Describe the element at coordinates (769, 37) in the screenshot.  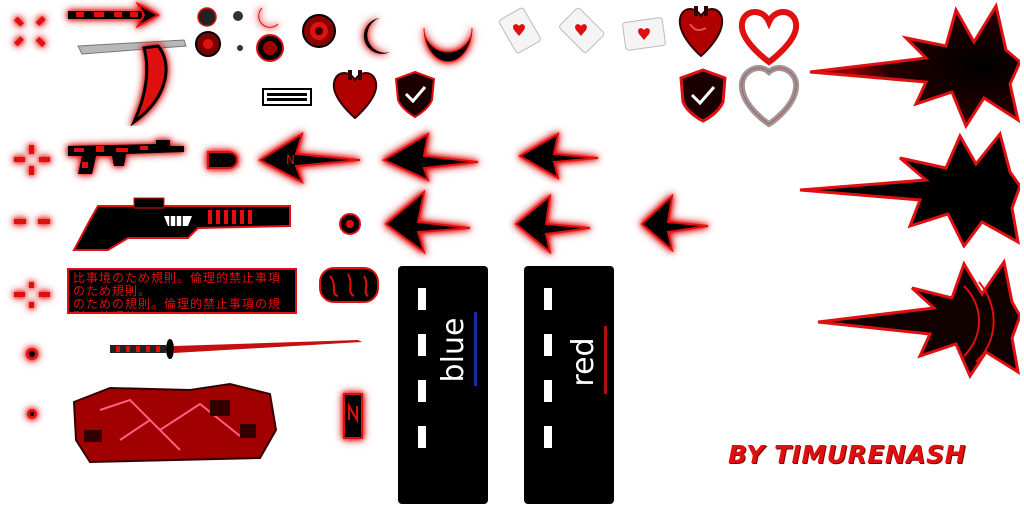
I see `outline-heart-icon` at that location.